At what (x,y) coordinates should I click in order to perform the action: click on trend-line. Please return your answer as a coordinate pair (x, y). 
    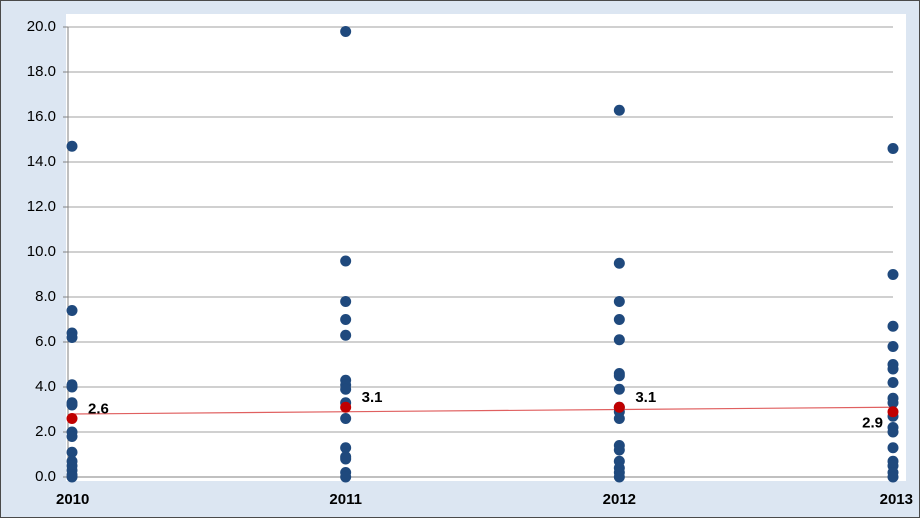
    Looking at the image, I should click on (482, 410).